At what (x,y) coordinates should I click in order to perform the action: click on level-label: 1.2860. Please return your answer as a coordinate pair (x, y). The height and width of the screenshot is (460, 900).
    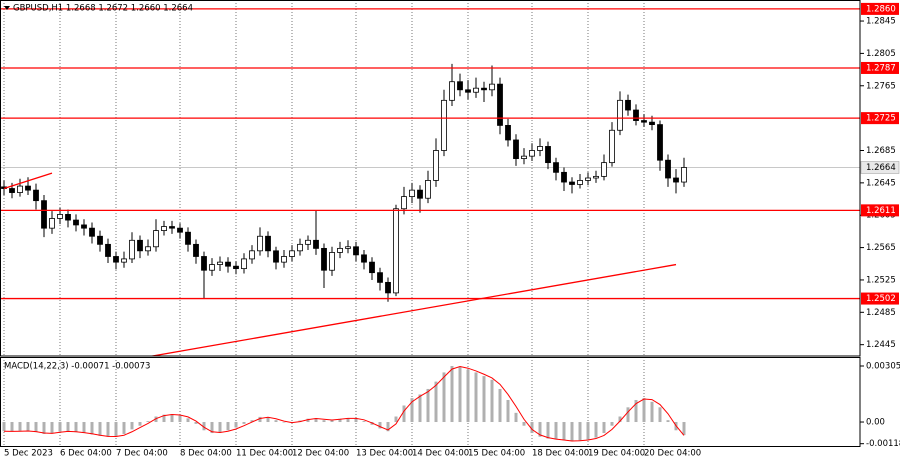
    Looking at the image, I should click on (881, 9).